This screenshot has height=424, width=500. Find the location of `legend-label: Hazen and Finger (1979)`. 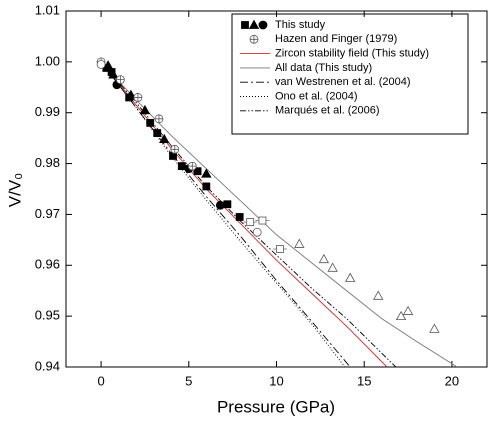

legend-label: Hazen and Finger (1979) is located at coordinates (336, 39).